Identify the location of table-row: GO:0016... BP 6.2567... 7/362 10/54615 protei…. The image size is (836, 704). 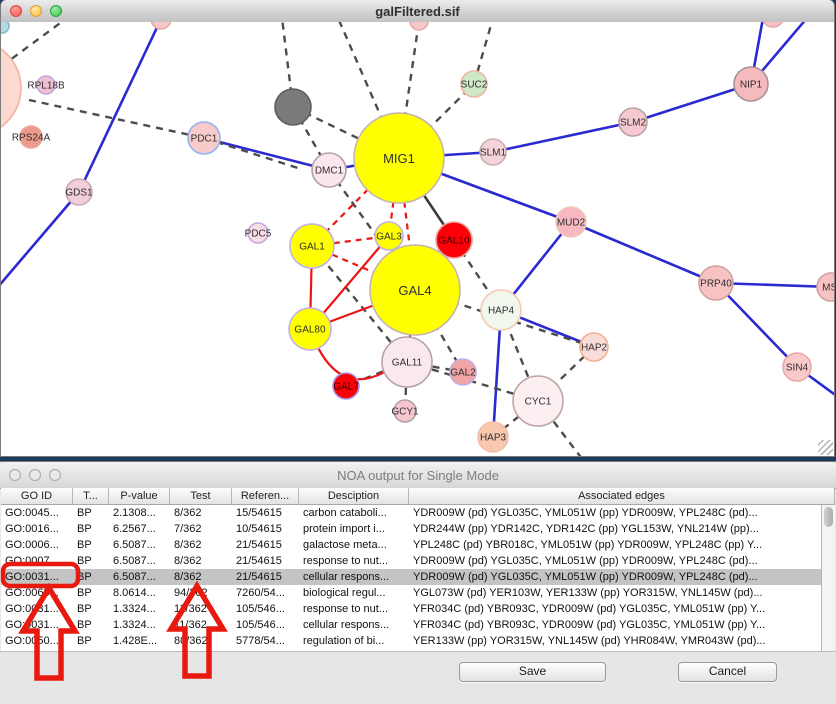
(411, 529).